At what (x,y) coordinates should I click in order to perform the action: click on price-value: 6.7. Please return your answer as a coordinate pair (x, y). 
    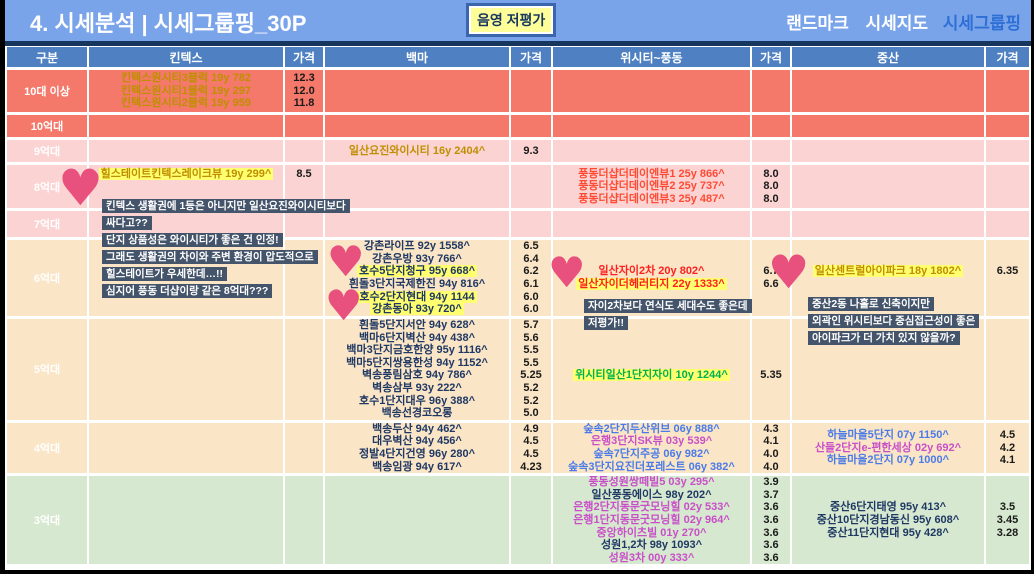
    Looking at the image, I should click on (771, 271).